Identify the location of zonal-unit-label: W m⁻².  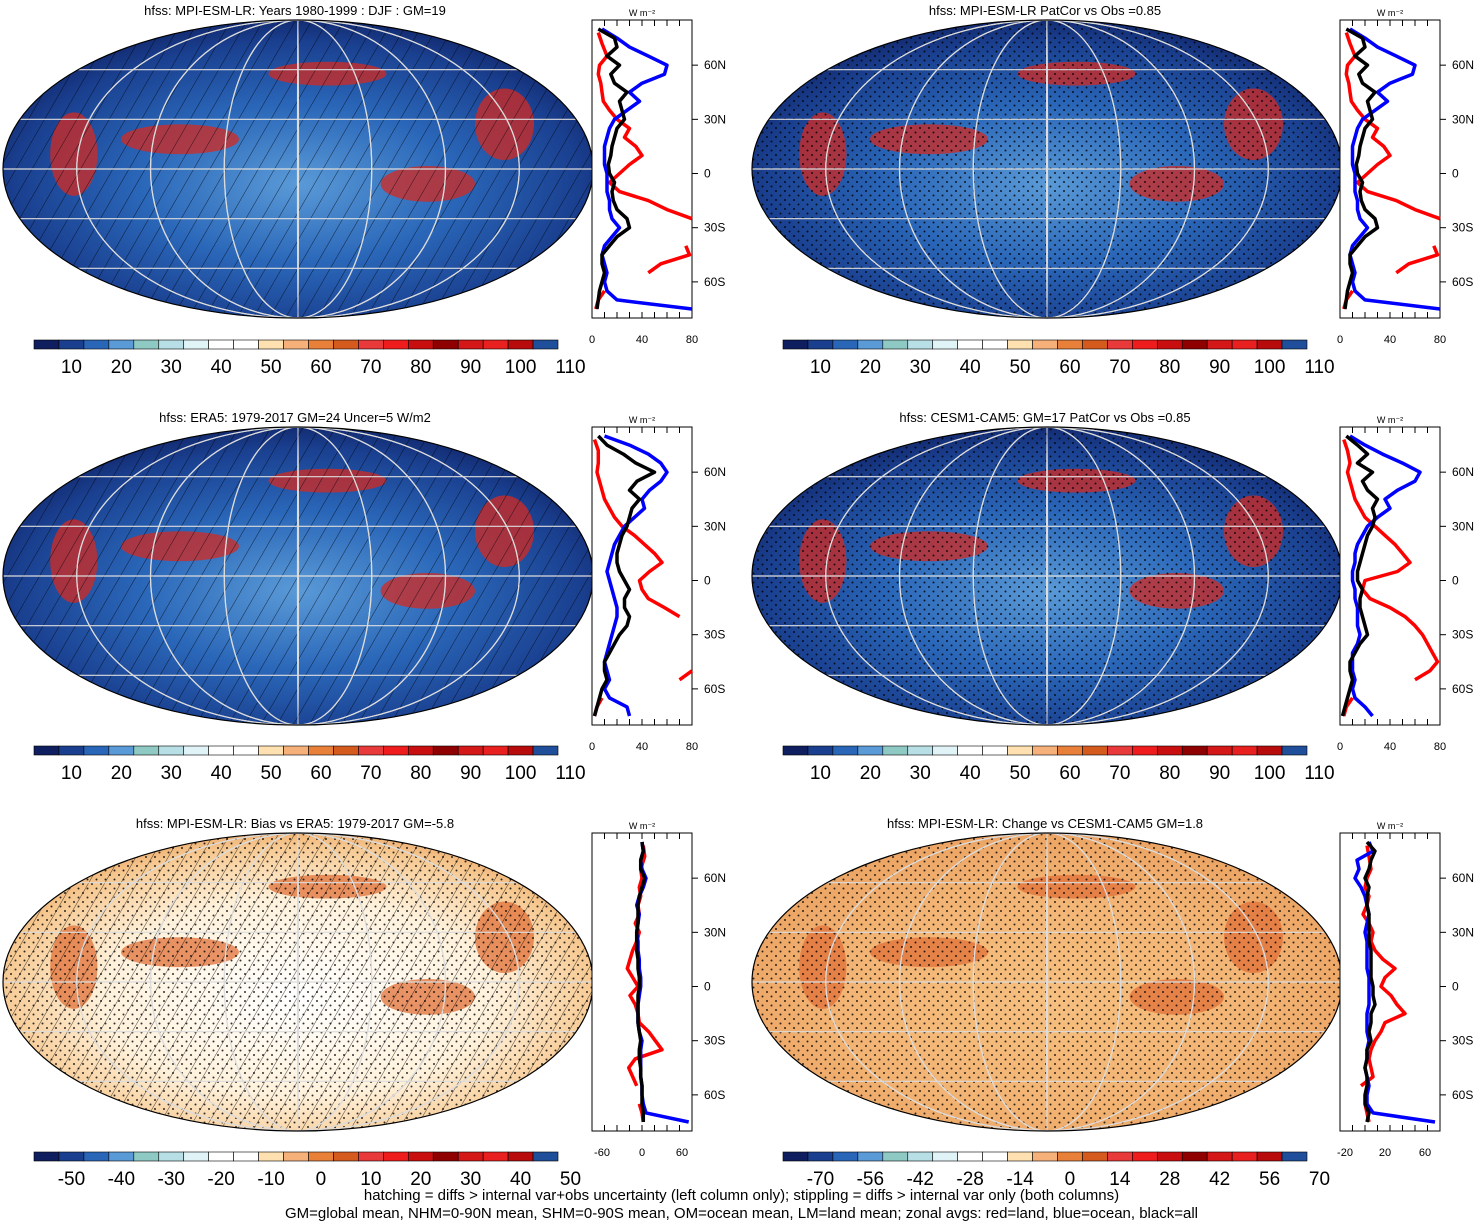
(1390, 13).